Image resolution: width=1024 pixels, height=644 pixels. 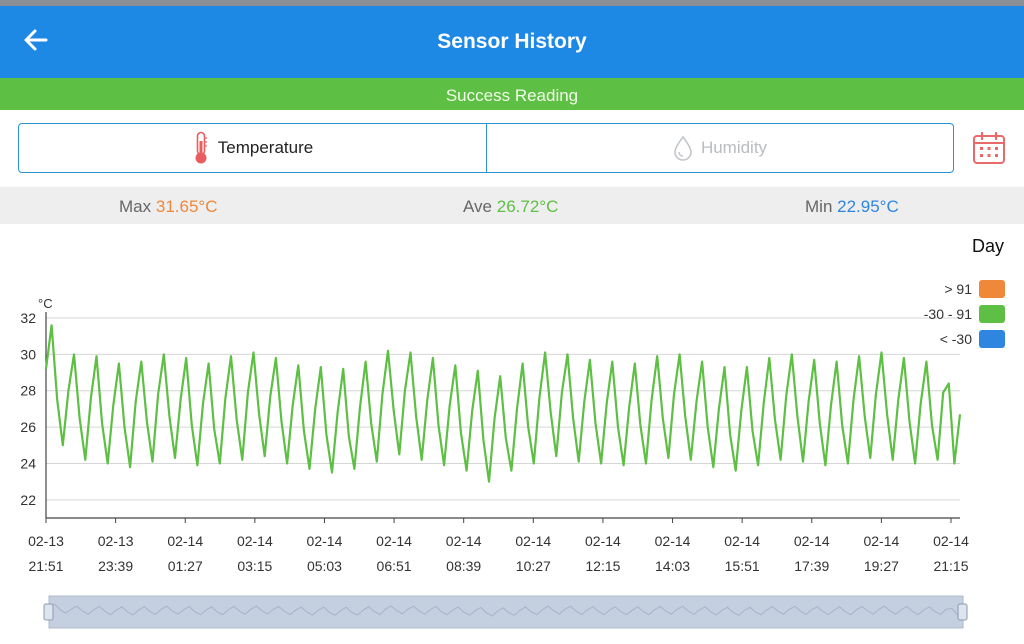 What do you see at coordinates (948, 314) in the screenshot?
I see `legend-label: -30 - 91` at bounding box center [948, 314].